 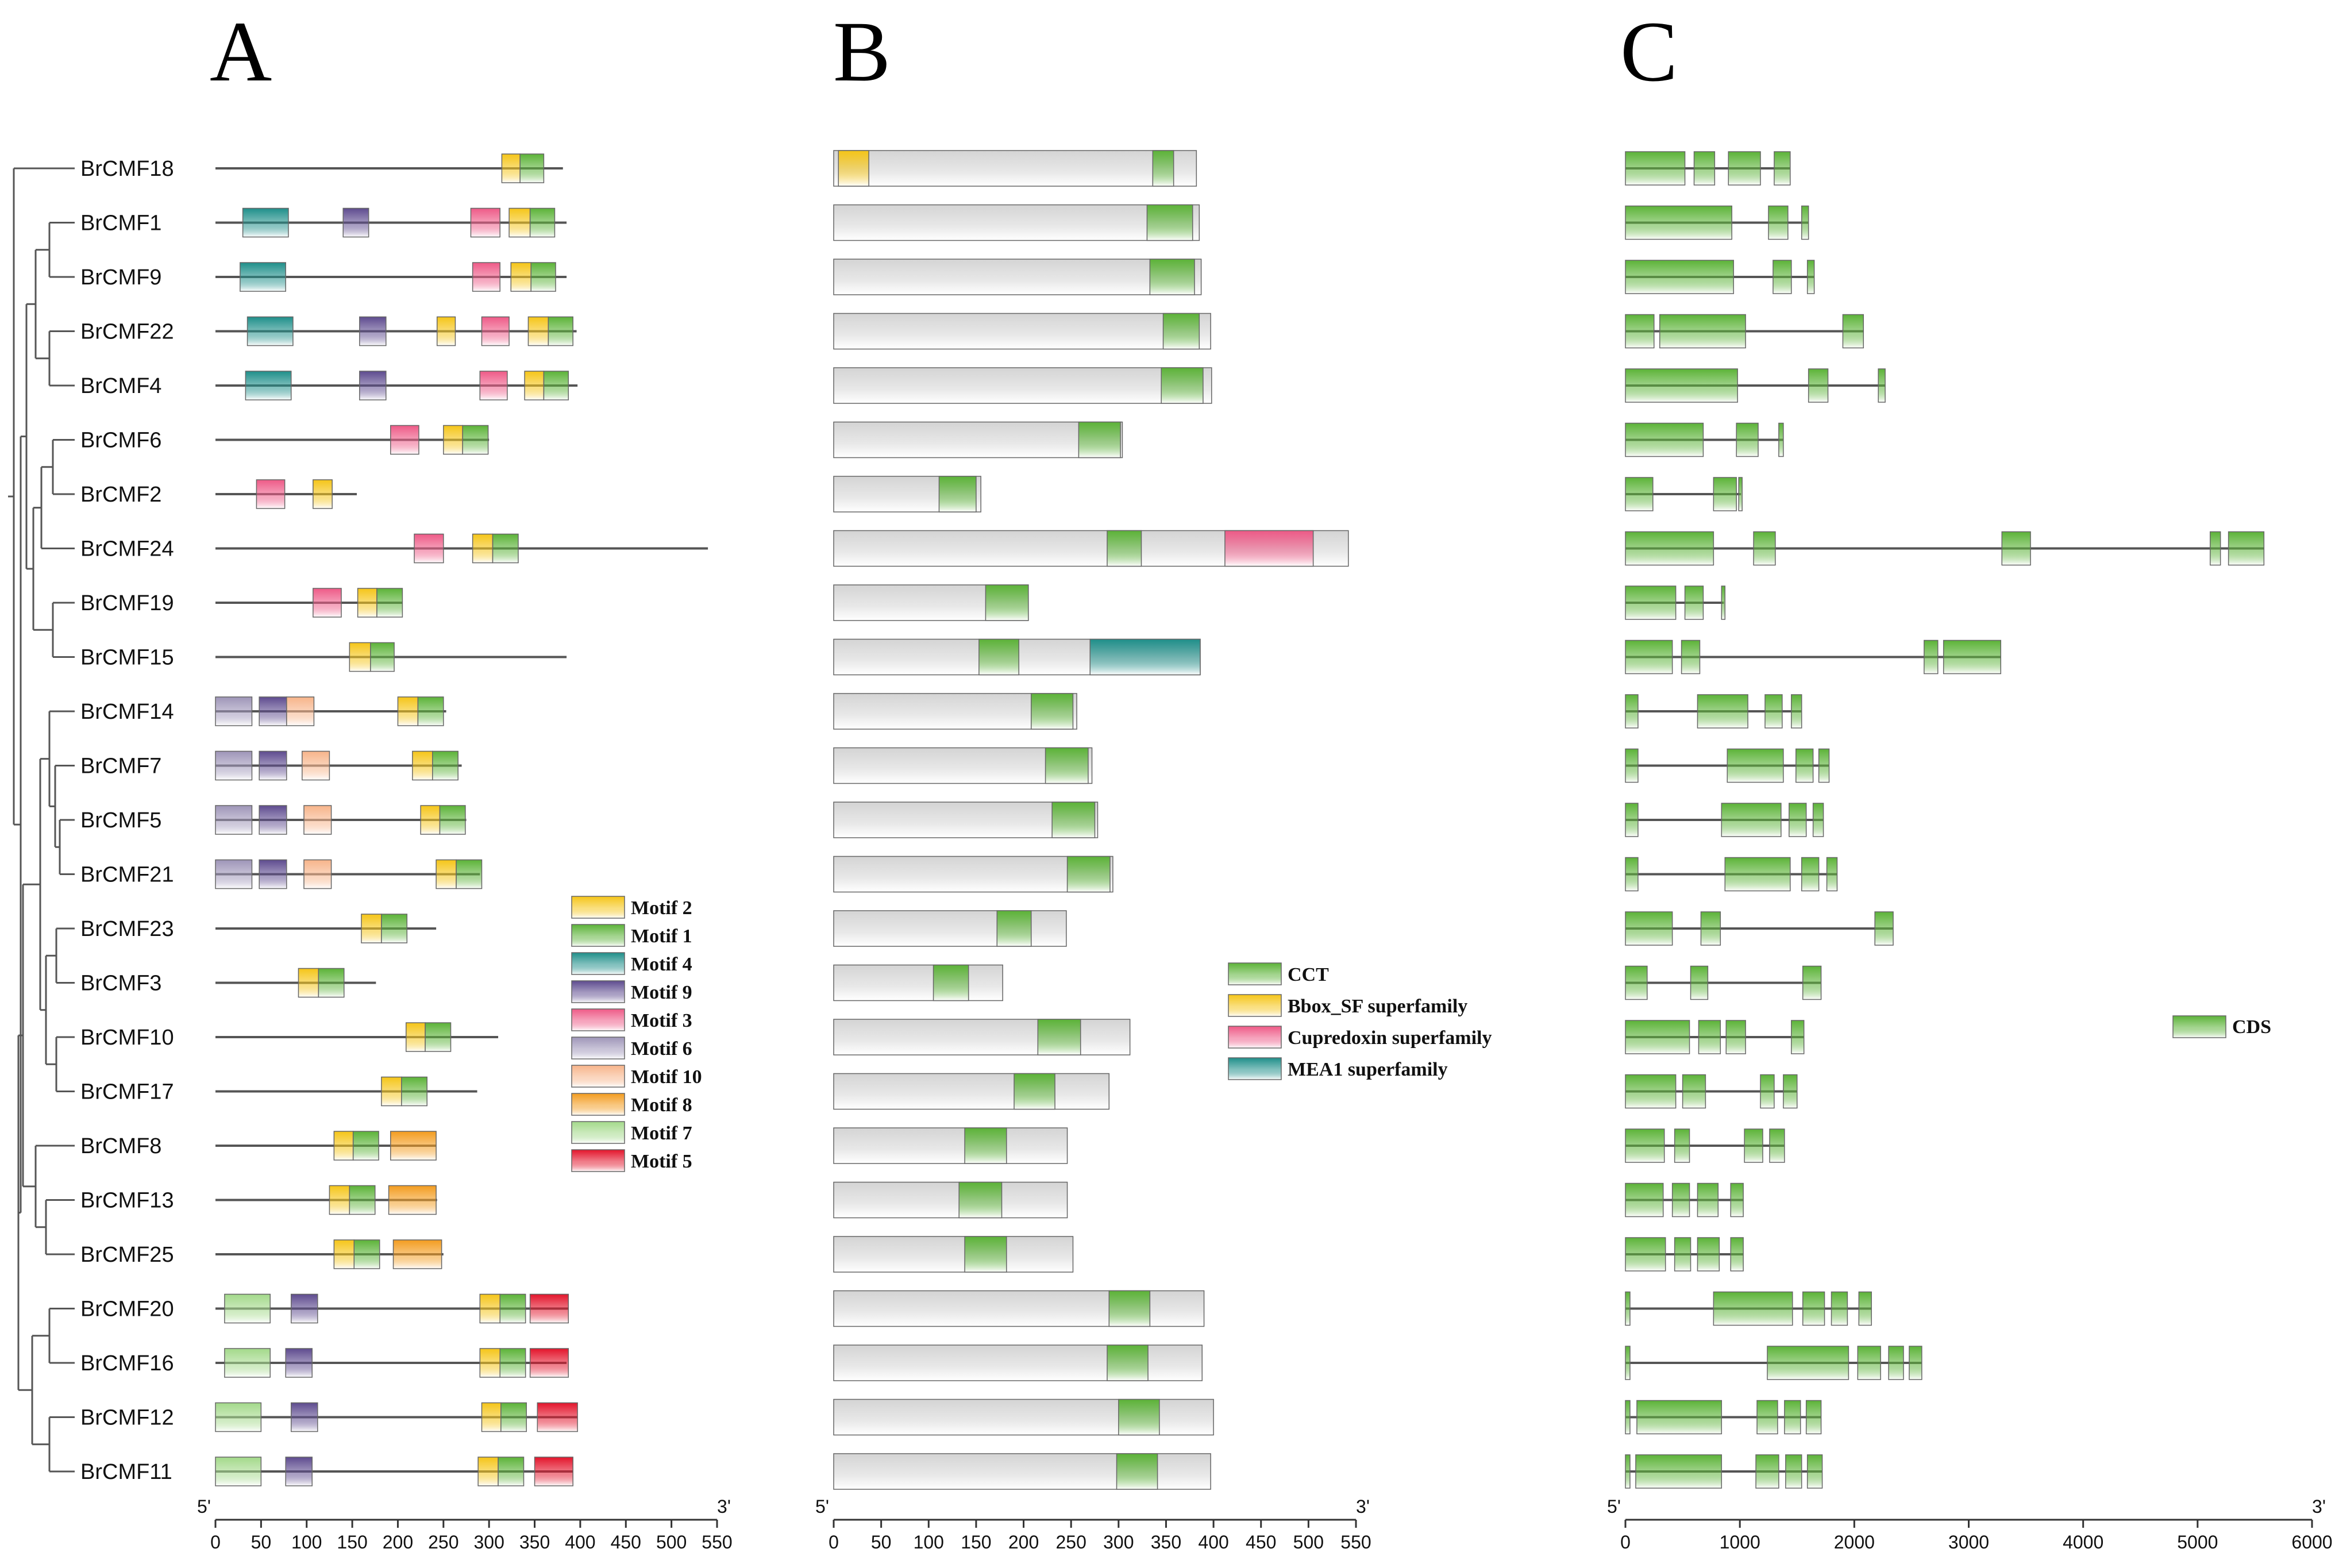 What do you see at coordinates (672, 1542) in the screenshot?
I see `panel-a-tick-label: 500` at bounding box center [672, 1542].